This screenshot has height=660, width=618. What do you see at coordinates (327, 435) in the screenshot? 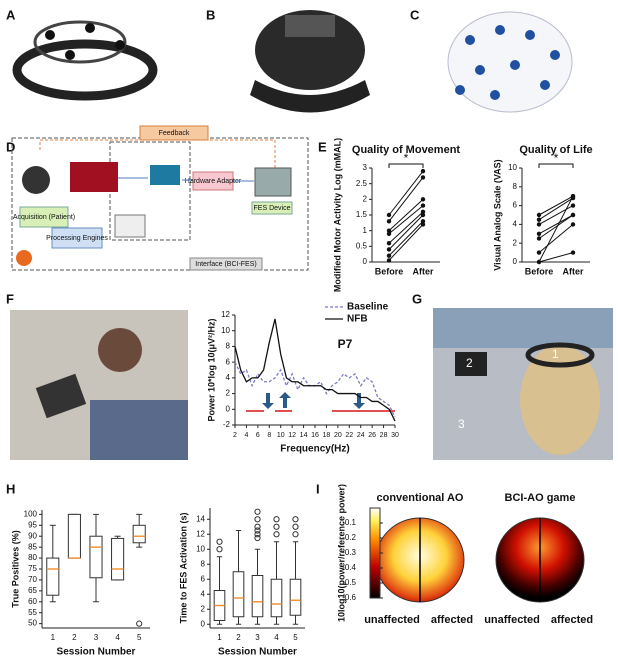
I see `x-tick-label: 18` at bounding box center [327, 435].